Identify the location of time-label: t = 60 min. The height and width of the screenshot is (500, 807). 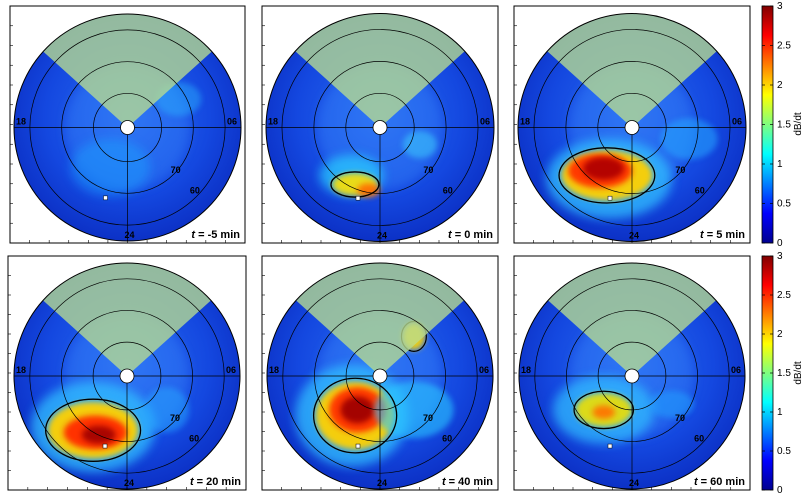
(719, 482).